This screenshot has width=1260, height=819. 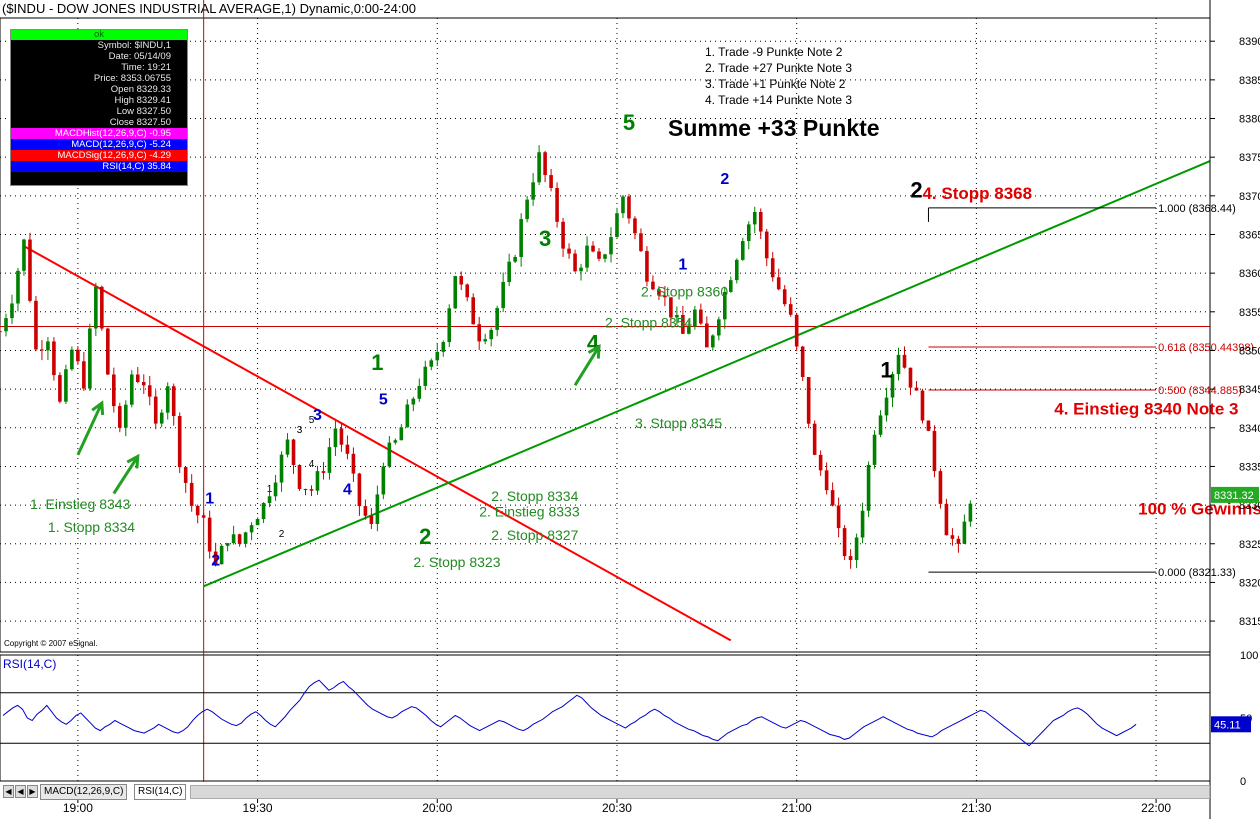 I want to click on horizontal-scrollbar, so click(x=700, y=792).